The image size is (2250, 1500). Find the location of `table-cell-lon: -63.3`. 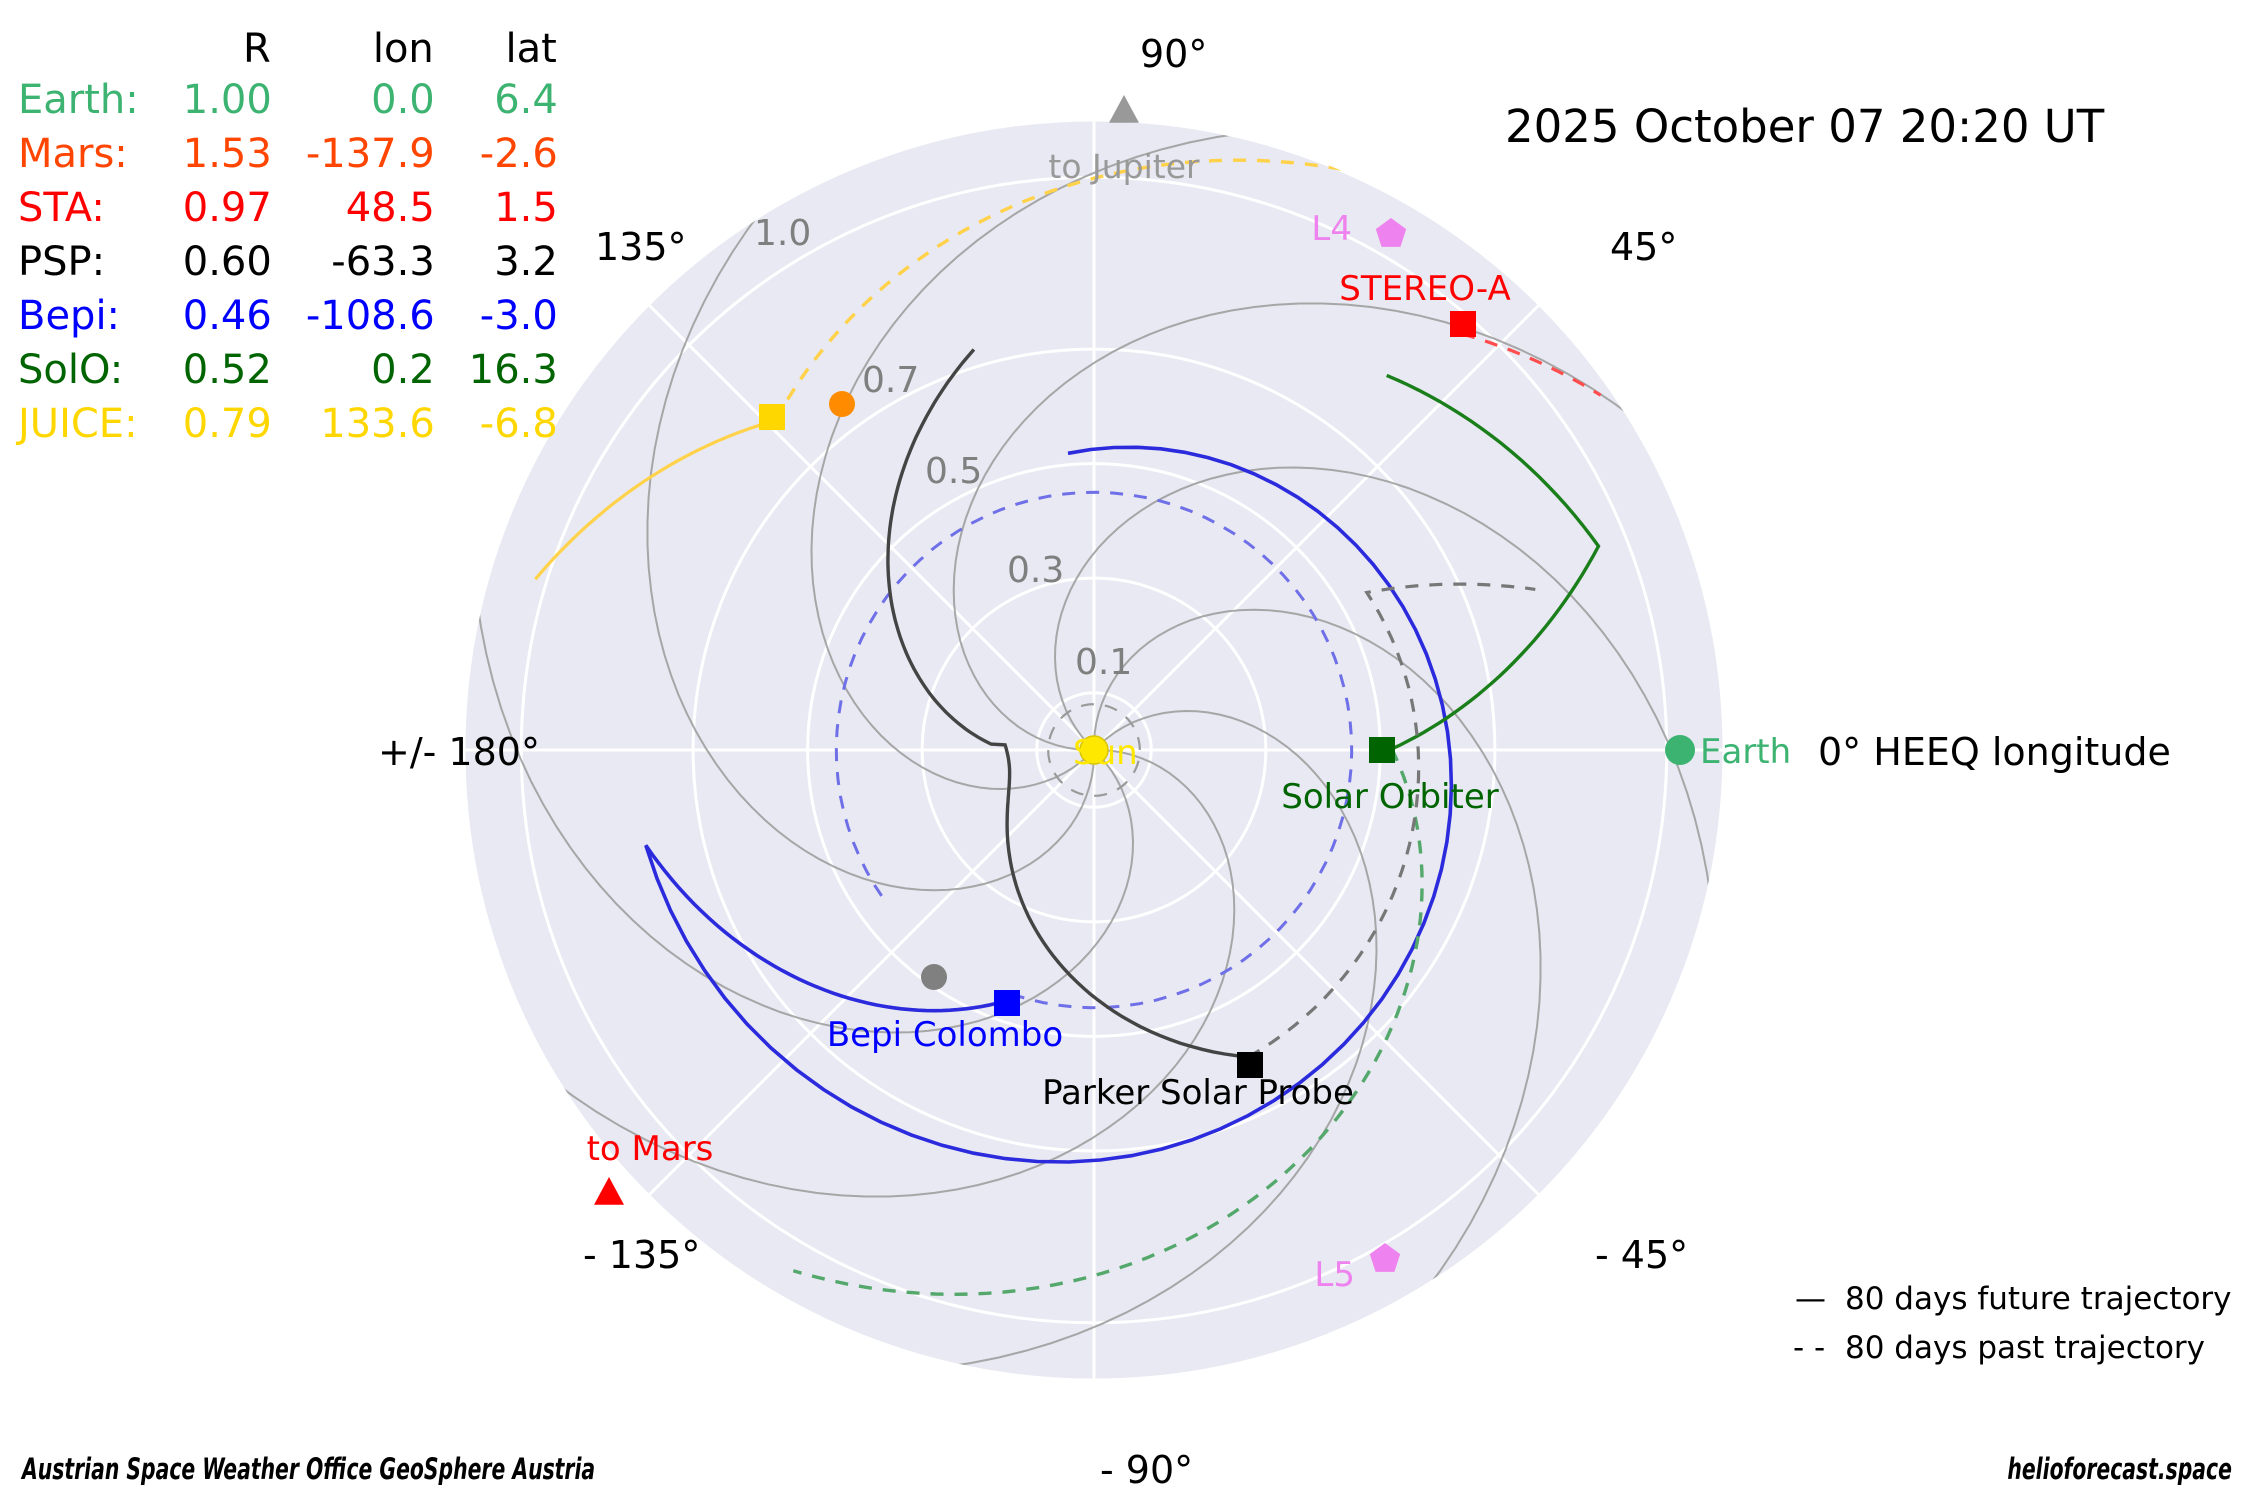

table-cell-lon: -63.3 is located at coordinates (383, 262).